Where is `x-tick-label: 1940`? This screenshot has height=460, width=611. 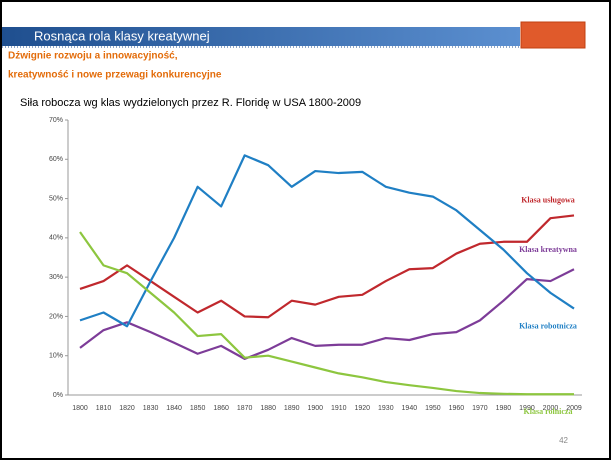
x-tick-label: 1940 is located at coordinates (410, 408).